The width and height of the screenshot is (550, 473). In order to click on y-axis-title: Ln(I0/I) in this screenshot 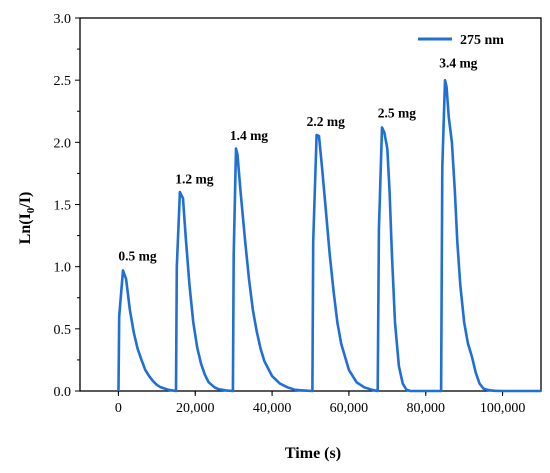, I will do `click(27, 218)`.